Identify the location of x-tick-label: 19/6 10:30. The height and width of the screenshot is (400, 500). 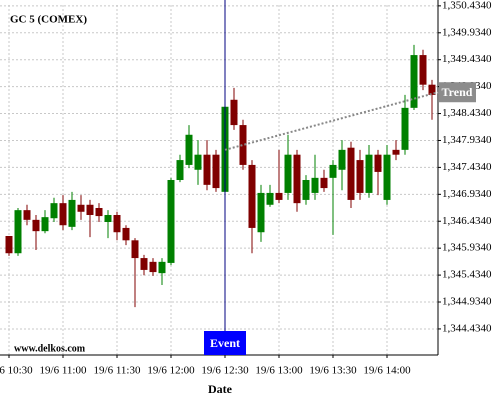
(16, 371).